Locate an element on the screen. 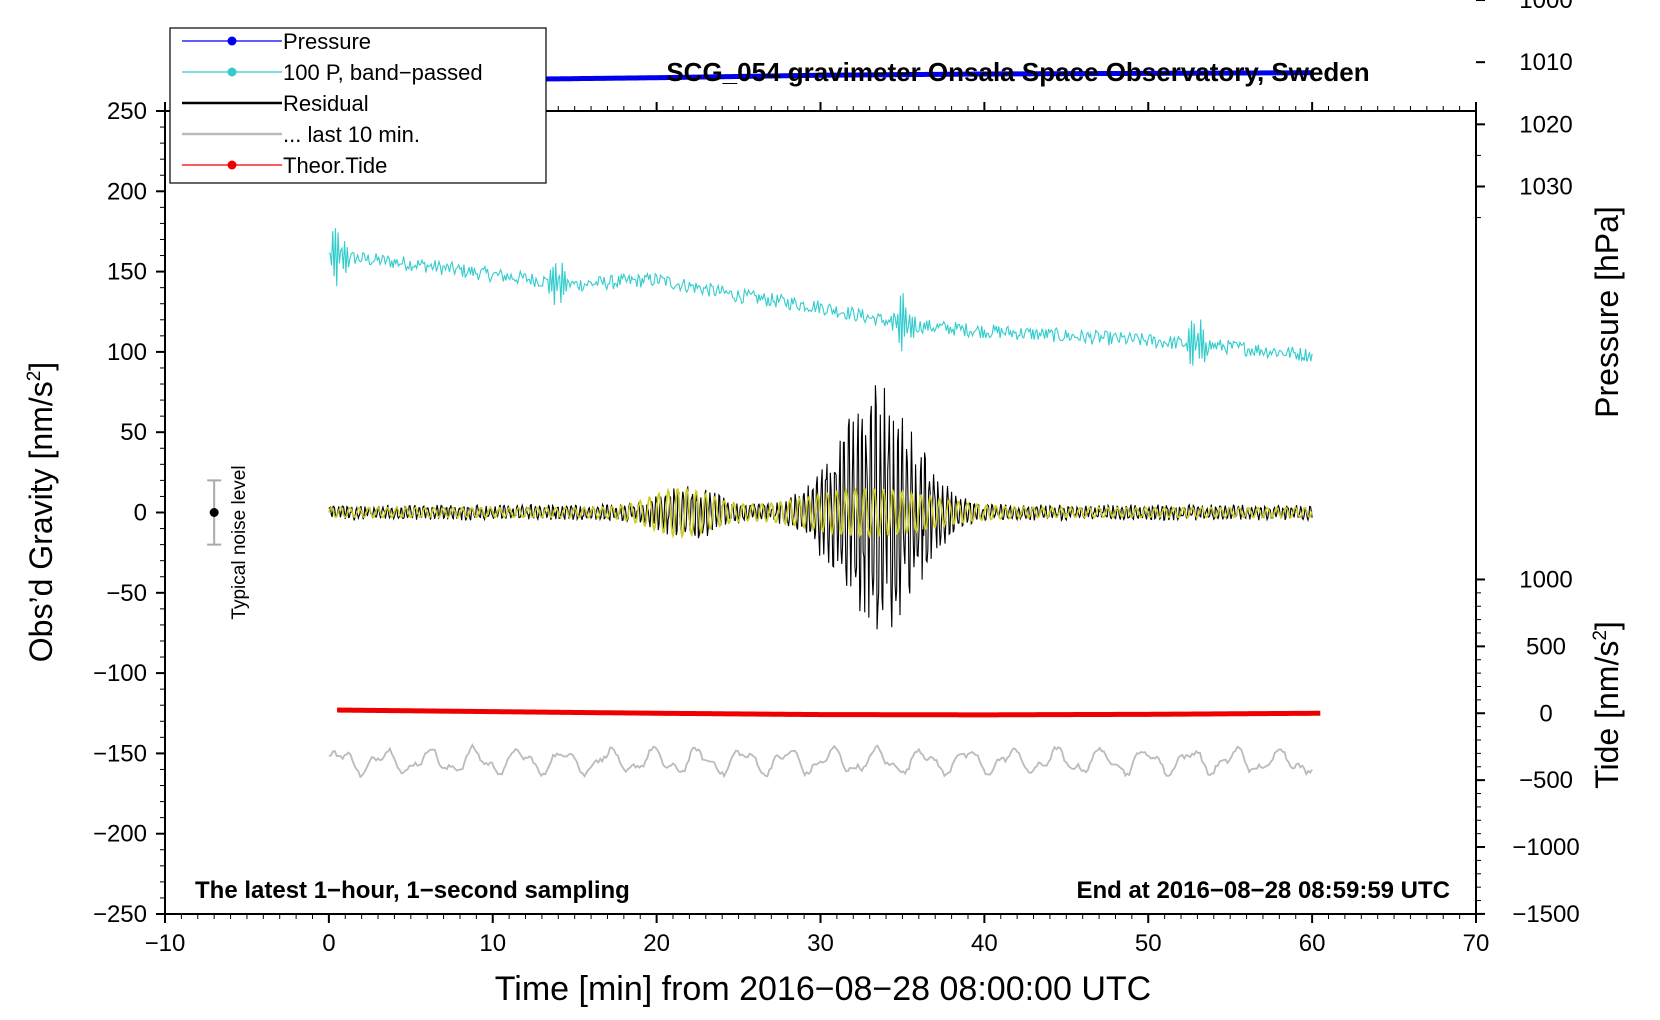  series-last-10-min is located at coordinates (820, 761).